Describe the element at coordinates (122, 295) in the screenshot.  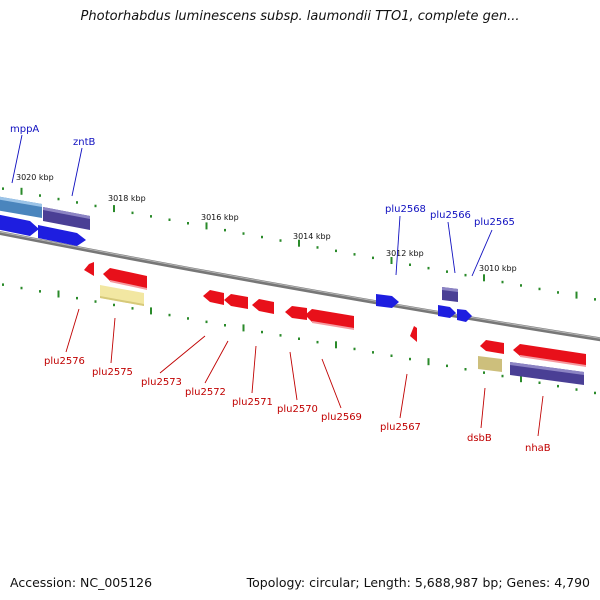
I see `gene-plu2575-body` at that location.